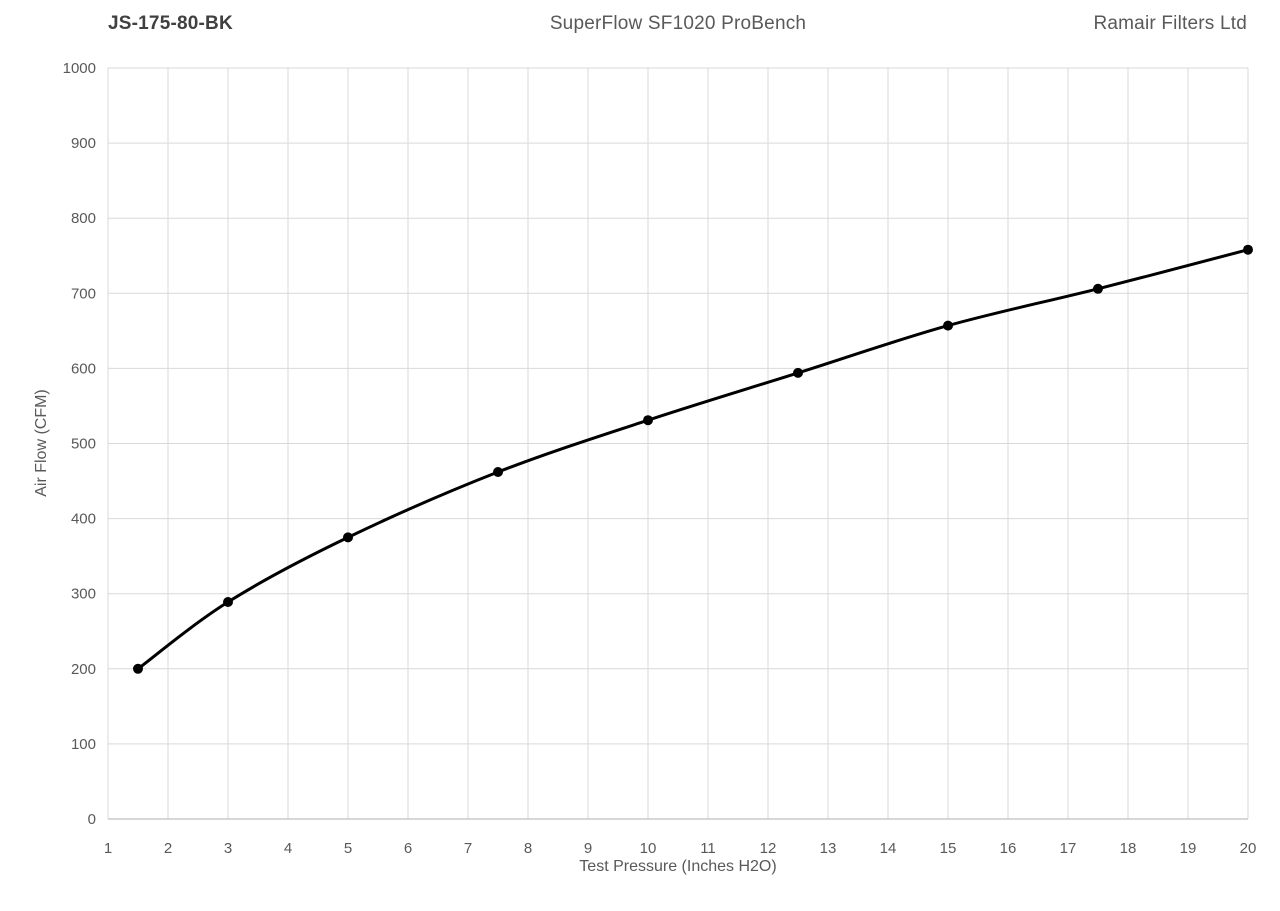 This screenshot has height=911, width=1280. I want to click on x-tick-label: 4, so click(288, 848).